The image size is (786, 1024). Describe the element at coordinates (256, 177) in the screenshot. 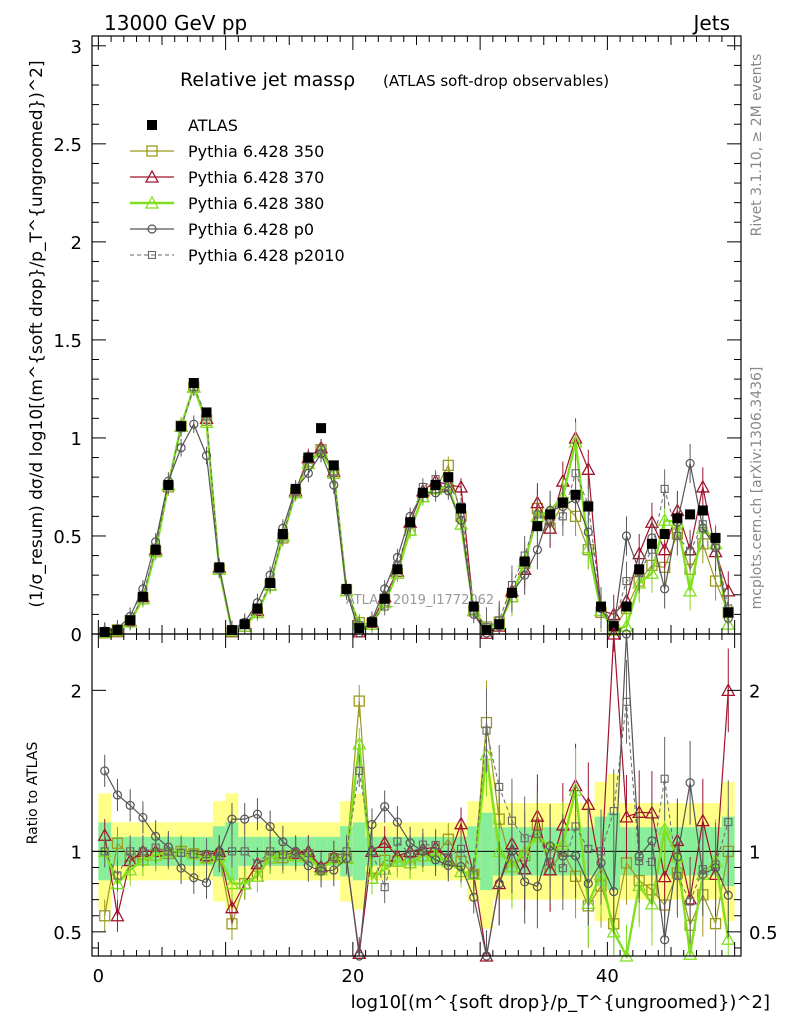

I see `legend-label: Pythia 6.428 370` at that location.